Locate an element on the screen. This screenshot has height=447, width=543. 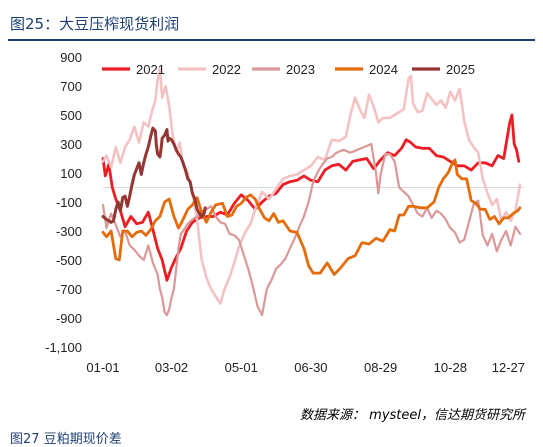
y-tick-label: -1,100 is located at coordinates (63, 347).